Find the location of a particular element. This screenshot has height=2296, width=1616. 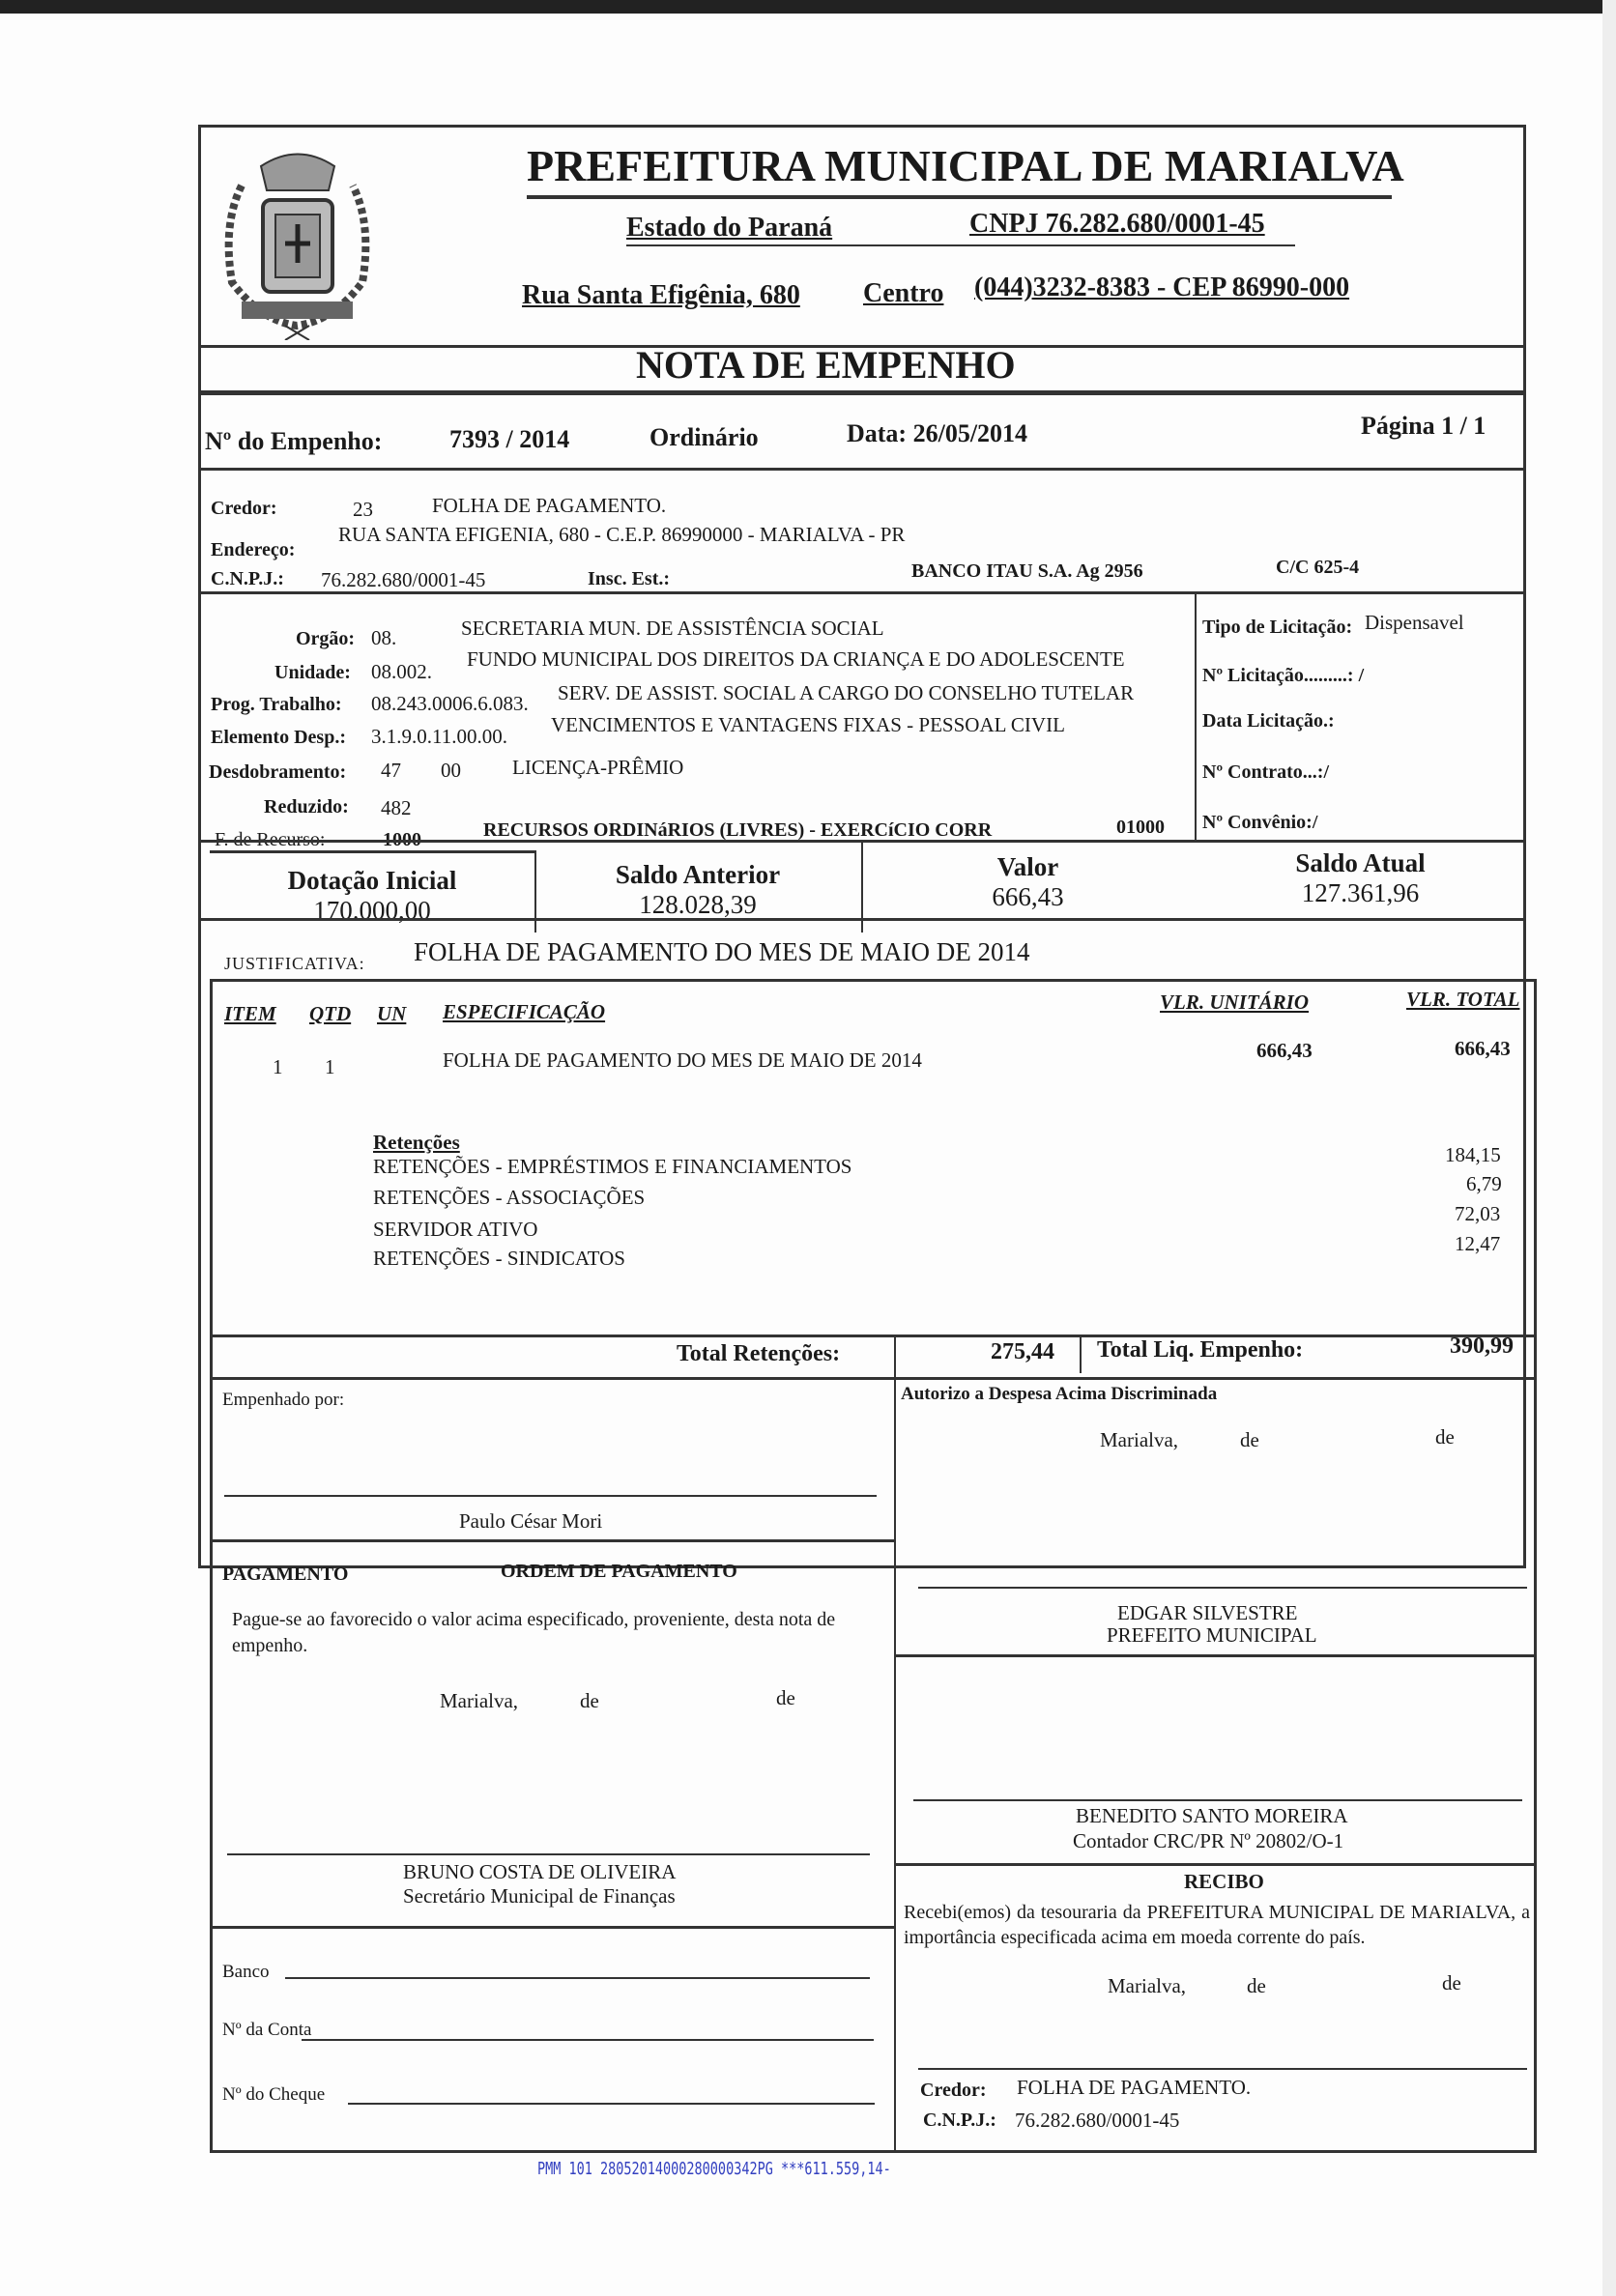

credor-label: Credor: is located at coordinates (244, 508).